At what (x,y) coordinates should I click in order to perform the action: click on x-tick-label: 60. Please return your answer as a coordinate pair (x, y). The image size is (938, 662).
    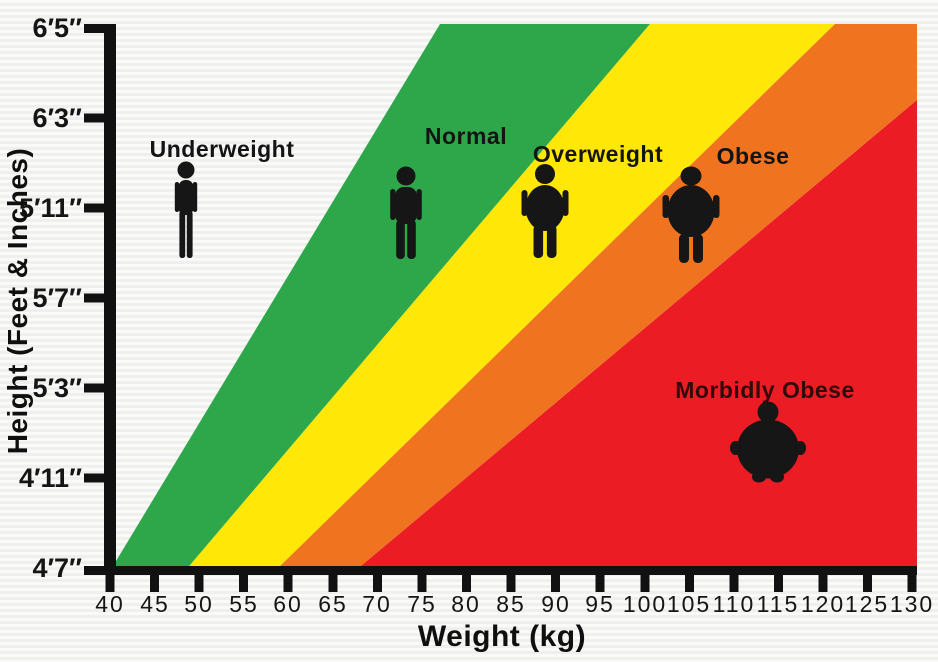
    Looking at the image, I should click on (288, 604).